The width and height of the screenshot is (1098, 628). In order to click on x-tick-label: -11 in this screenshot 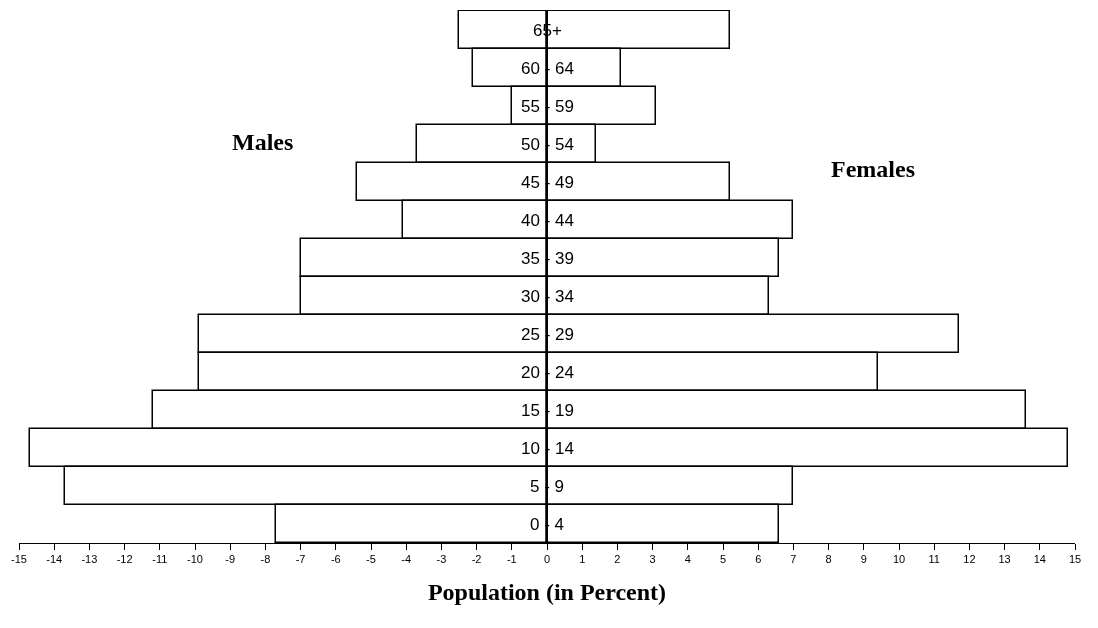, I will do `click(160, 559)`.